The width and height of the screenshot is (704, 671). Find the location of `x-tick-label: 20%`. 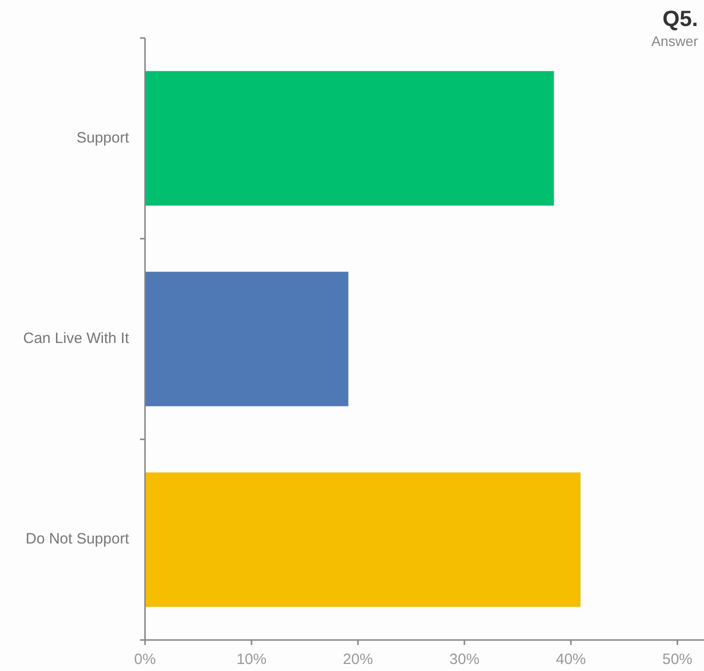

x-tick-label: 20% is located at coordinates (357, 659).